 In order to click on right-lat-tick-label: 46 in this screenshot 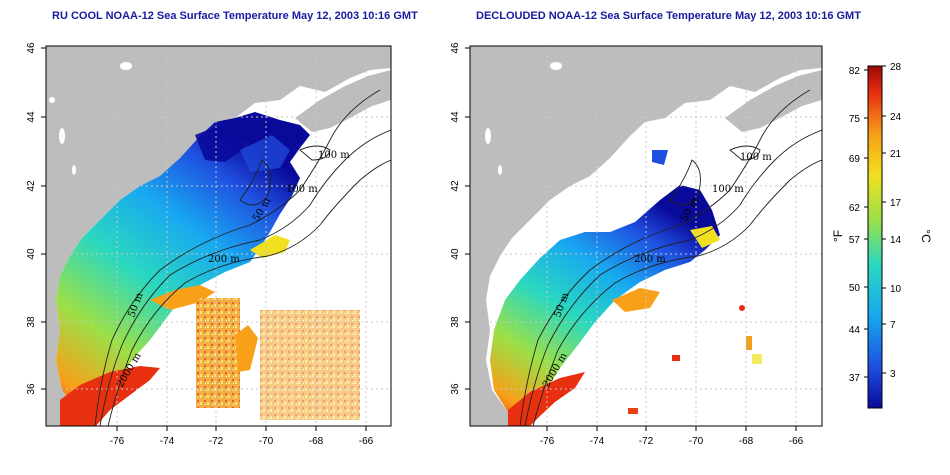, I will do `click(455, 48)`.